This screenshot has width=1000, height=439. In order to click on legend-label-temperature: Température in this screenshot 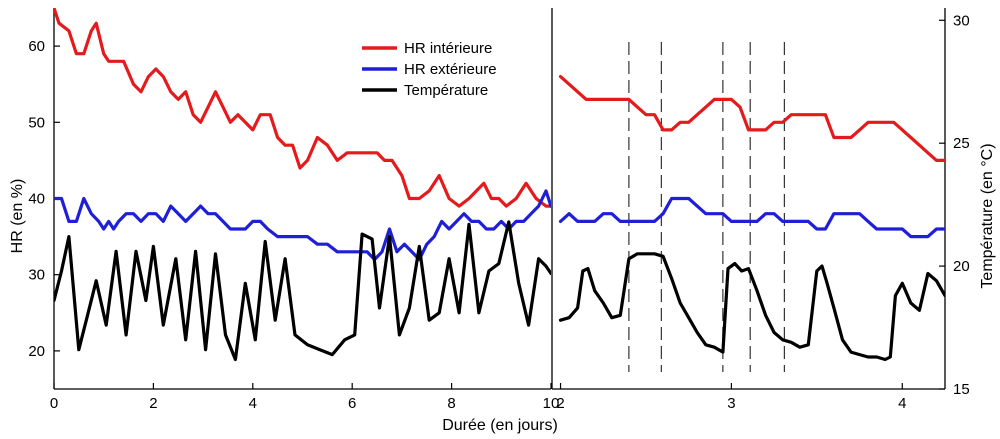, I will do `click(446, 90)`.